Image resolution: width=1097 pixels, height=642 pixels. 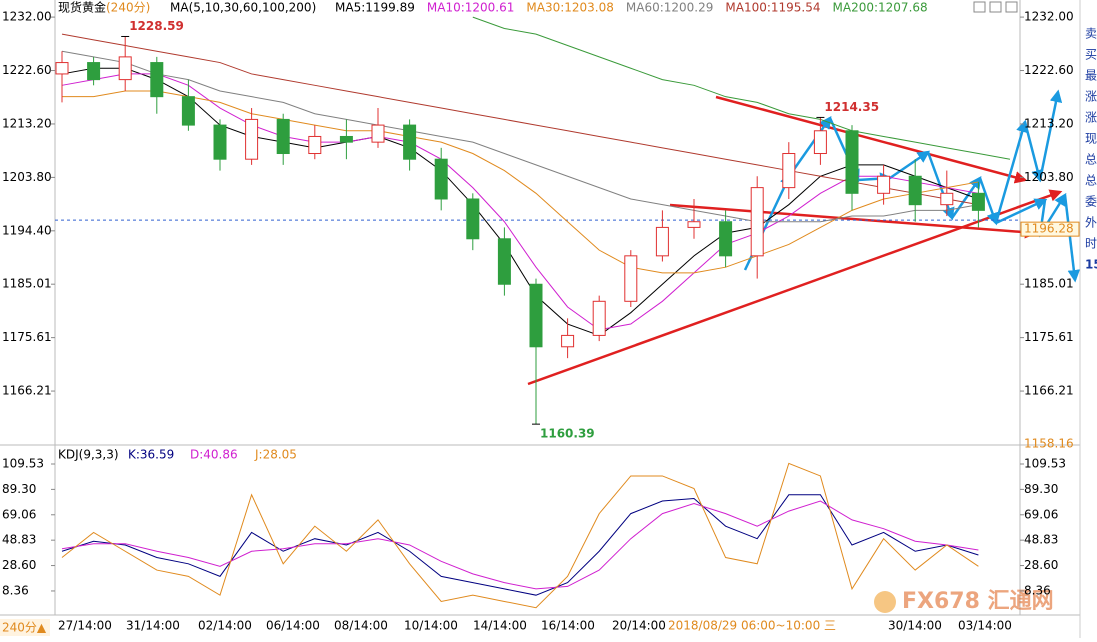 I want to click on y-tick-label-right: 1213.20, so click(x=1049, y=123).